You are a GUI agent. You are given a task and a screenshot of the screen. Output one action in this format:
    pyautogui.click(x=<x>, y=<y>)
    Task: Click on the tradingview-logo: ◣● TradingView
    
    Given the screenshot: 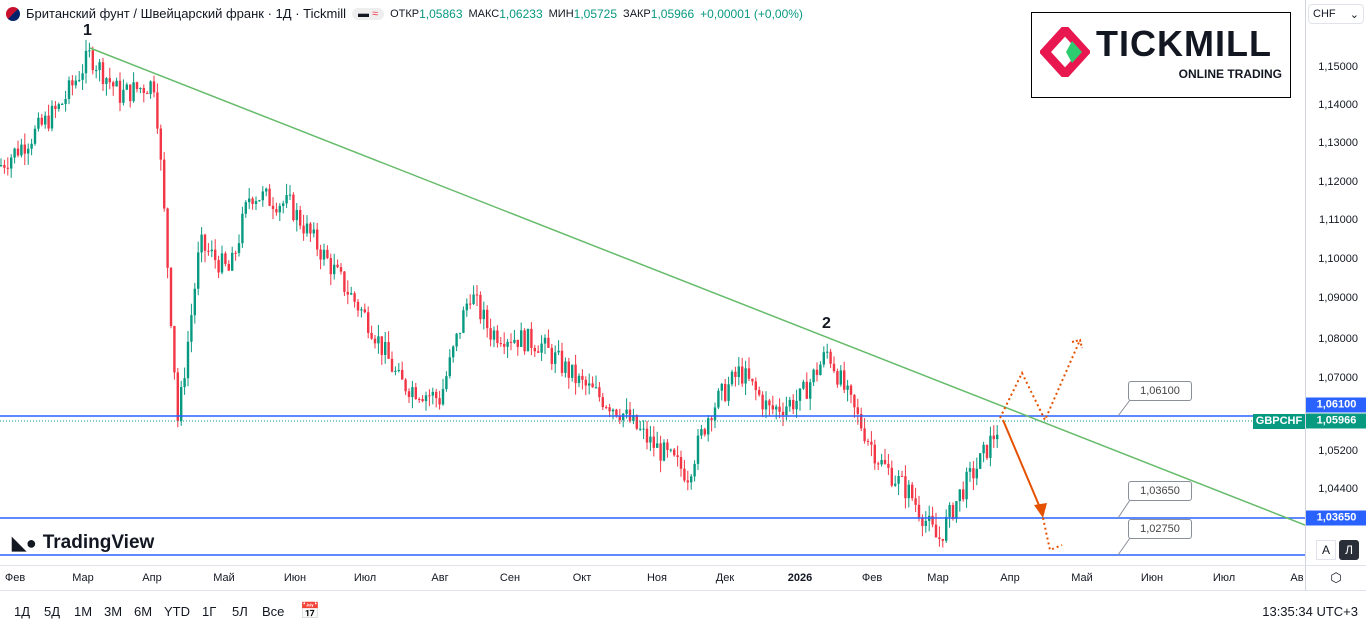 What is the action you would take?
    pyautogui.click(x=83, y=542)
    